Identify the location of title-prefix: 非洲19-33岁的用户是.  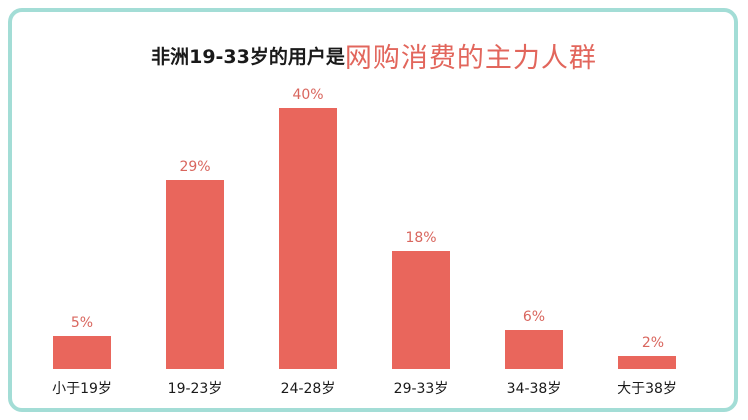
(248, 57).